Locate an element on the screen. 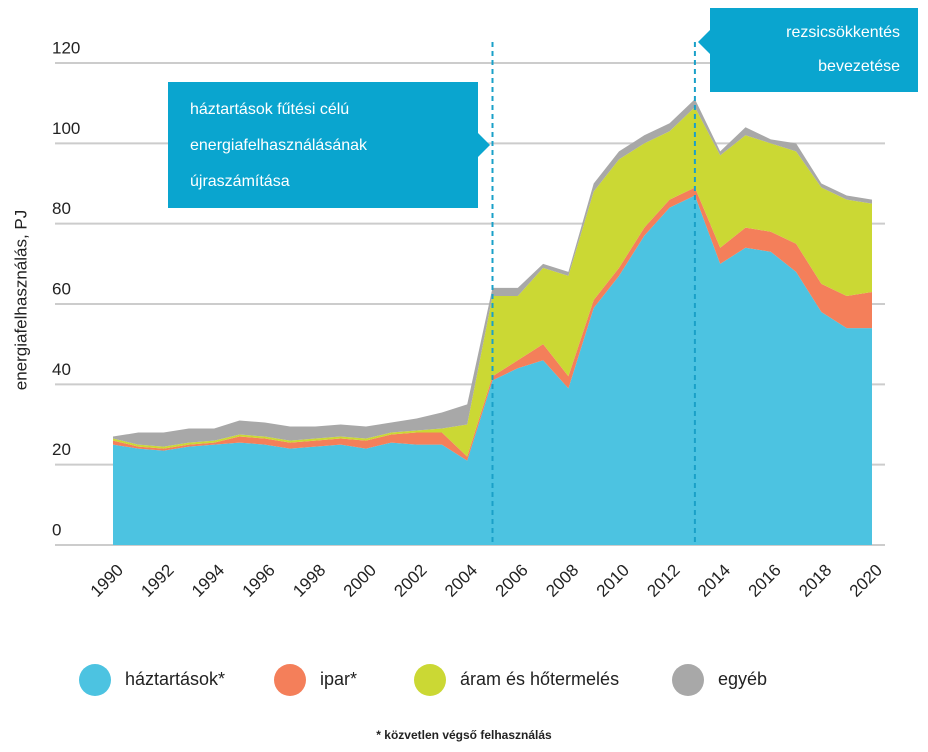 The width and height of the screenshot is (928, 752). x-tick-label: 2006 is located at coordinates (512, 581).